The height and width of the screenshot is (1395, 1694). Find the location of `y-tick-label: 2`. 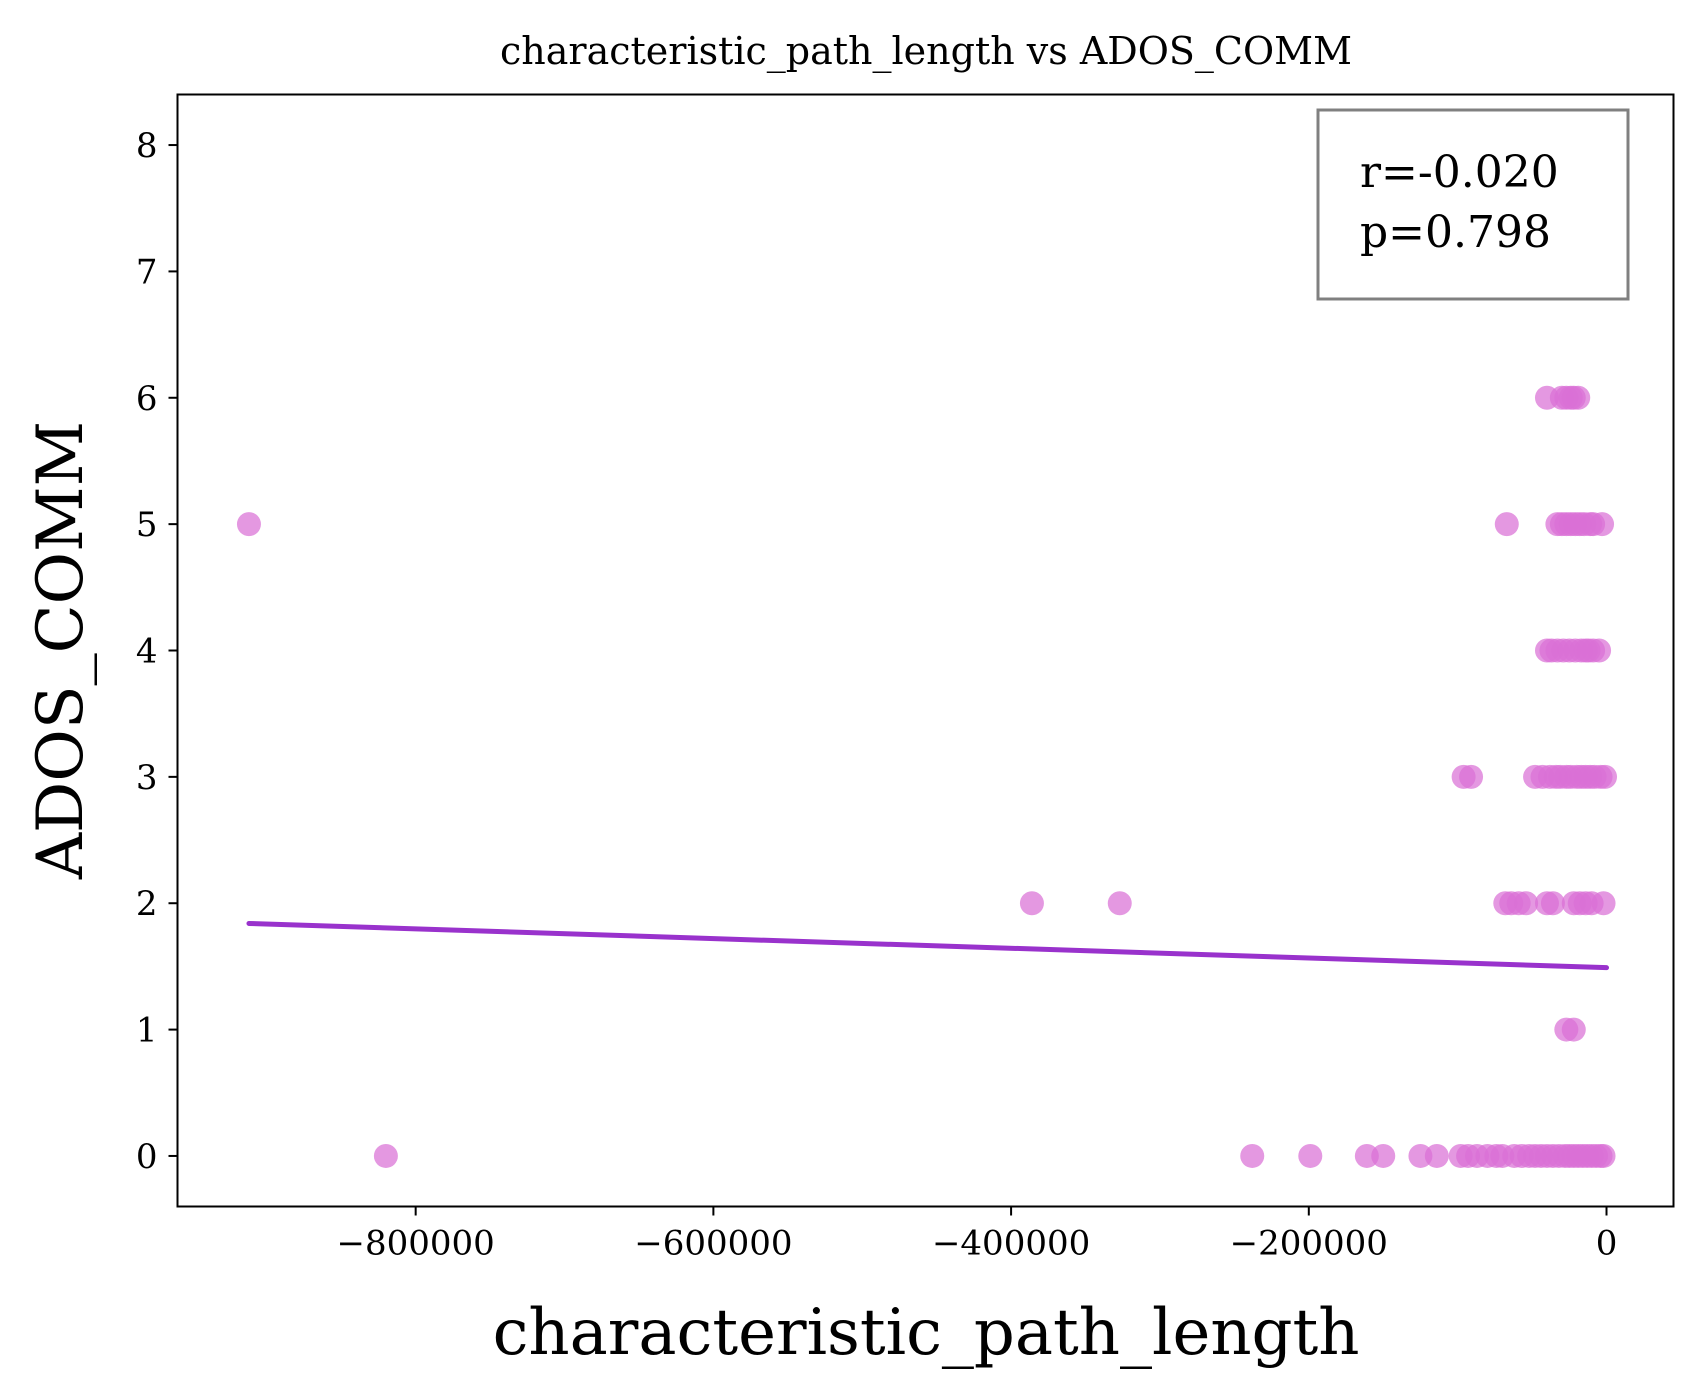

y-tick-label: 2 is located at coordinates (147, 904).